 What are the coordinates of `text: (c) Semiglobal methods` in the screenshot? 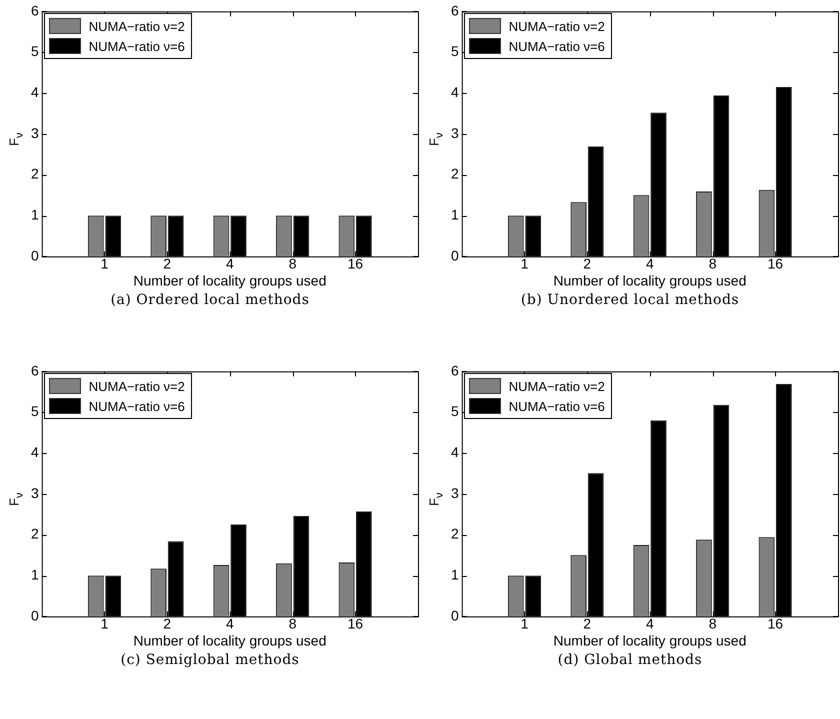 It's located at (210, 660).